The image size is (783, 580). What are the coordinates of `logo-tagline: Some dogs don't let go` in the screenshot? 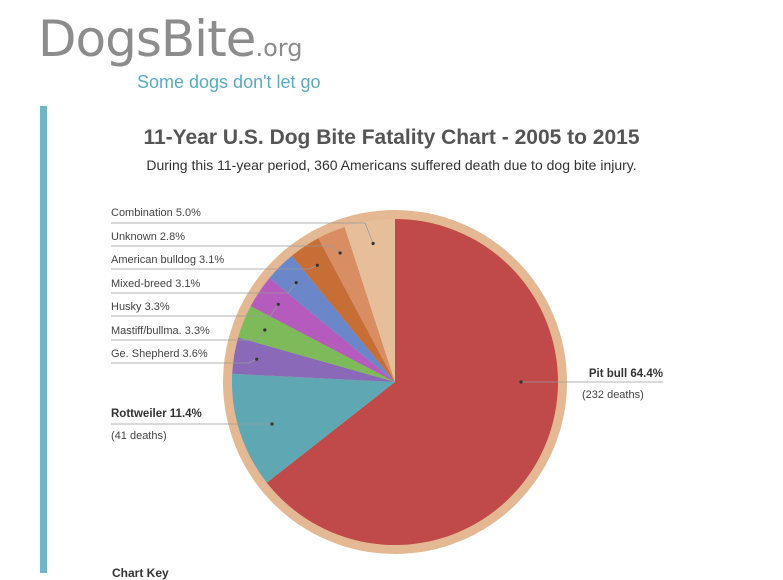 It's located at (229, 82).